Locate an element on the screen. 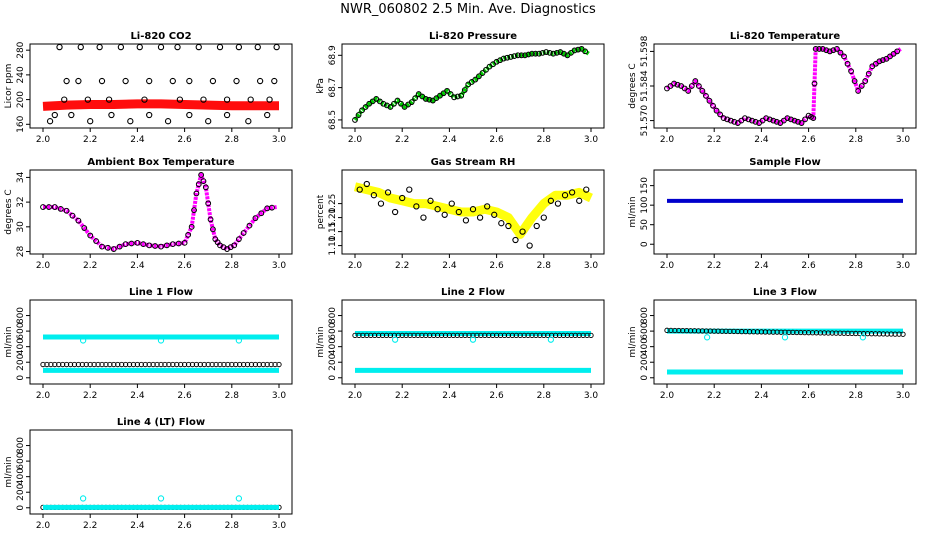 Image resolution: width=936 pixels, height=540 pixels. x-tick-label: 2.4 is located at coordinates (761, 266).